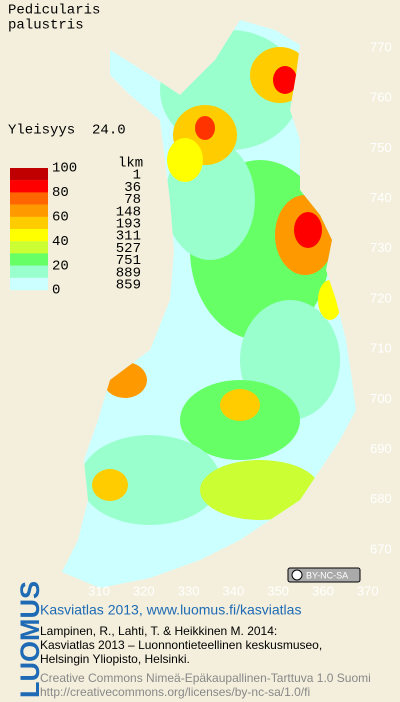 Image resolution: width=400 pixels, height=702 pixels. What do you see at coordinates (381, 46) in the screenshot?
I see `northing-label: 770` at bounding box center [381, 46].